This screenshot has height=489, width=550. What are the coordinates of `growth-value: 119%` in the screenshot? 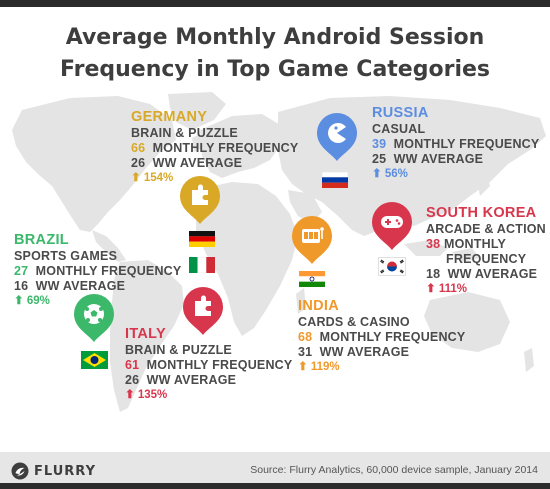 It's located at (325, 367).